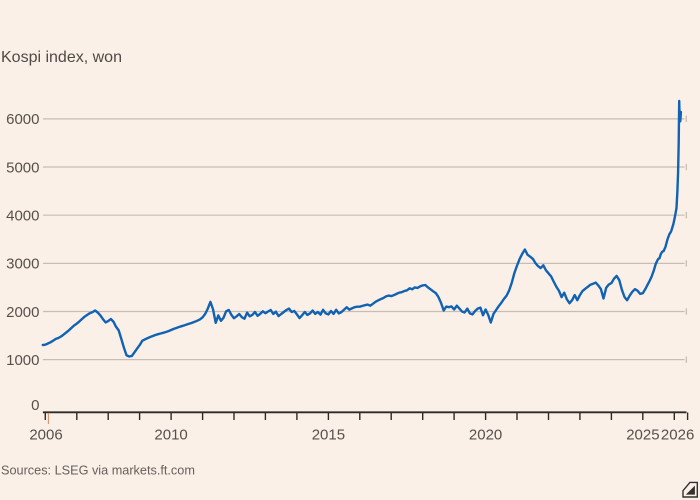 This screenshot has width=700, height=500. Describe the element at coordinates (642, 435) in the screenshot. I see `svg-text: 2025` at that location.